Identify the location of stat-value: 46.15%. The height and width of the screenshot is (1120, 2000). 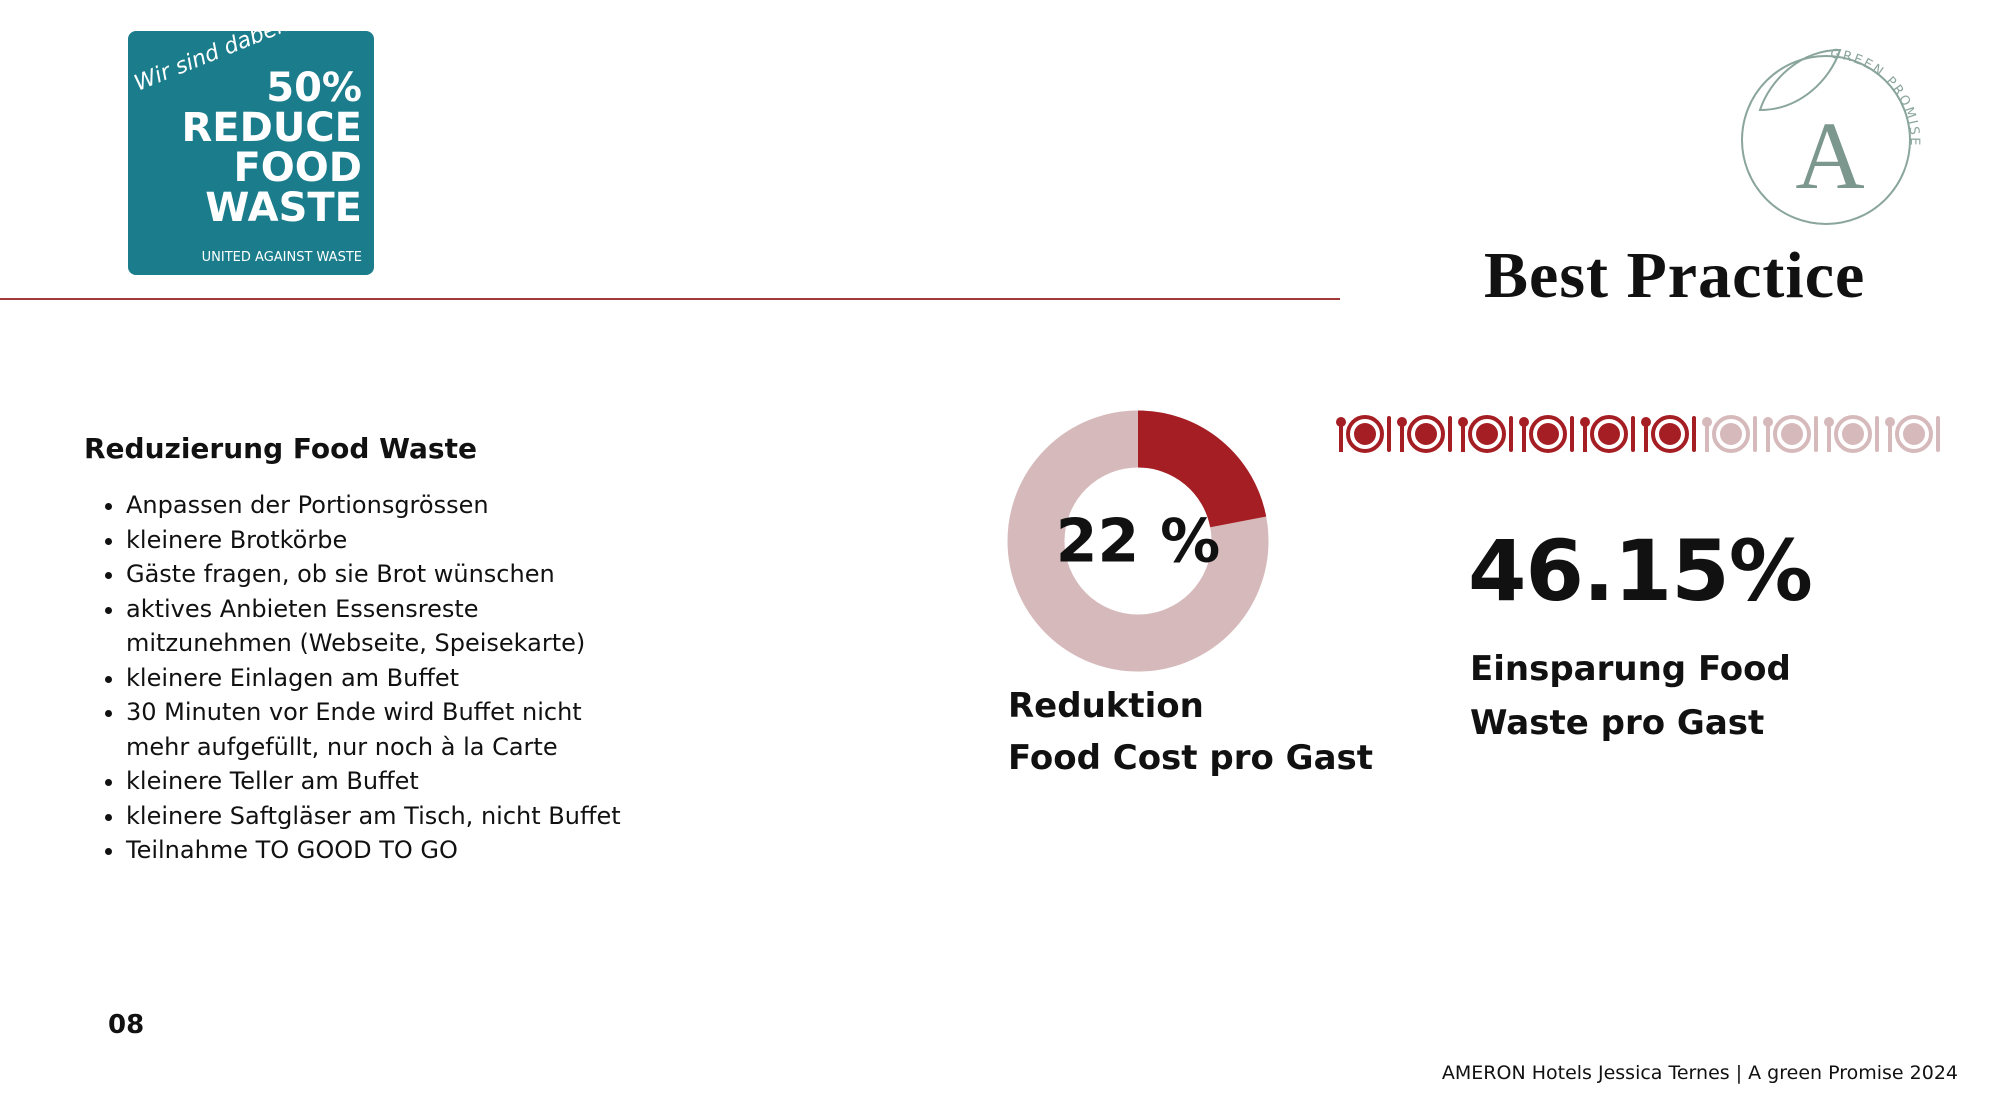
(1640, 571).